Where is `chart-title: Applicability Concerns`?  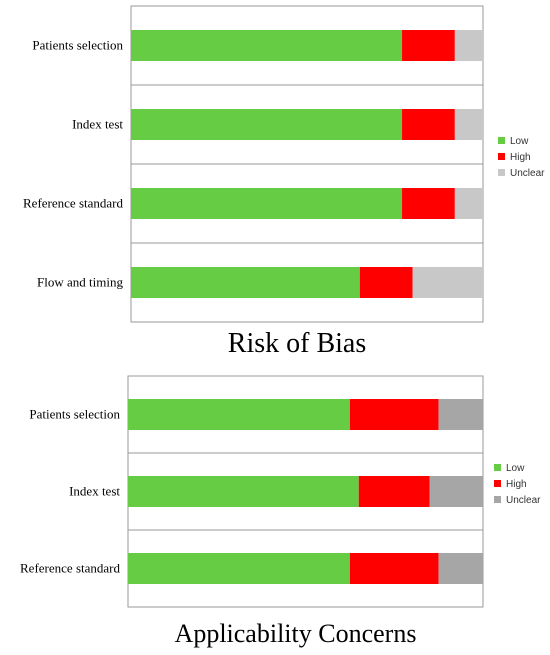
chart-title: Applicability Concerns is located at coordinates (296, 633).